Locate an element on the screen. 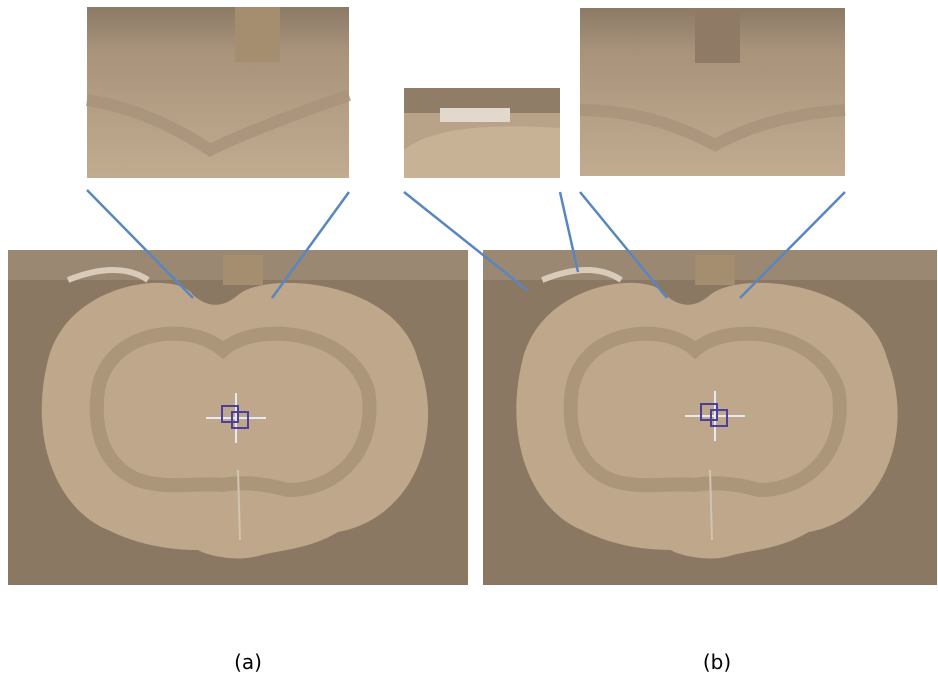 This screenshot has height=685, width=938. inset-a is located at coordinates (219, 92).